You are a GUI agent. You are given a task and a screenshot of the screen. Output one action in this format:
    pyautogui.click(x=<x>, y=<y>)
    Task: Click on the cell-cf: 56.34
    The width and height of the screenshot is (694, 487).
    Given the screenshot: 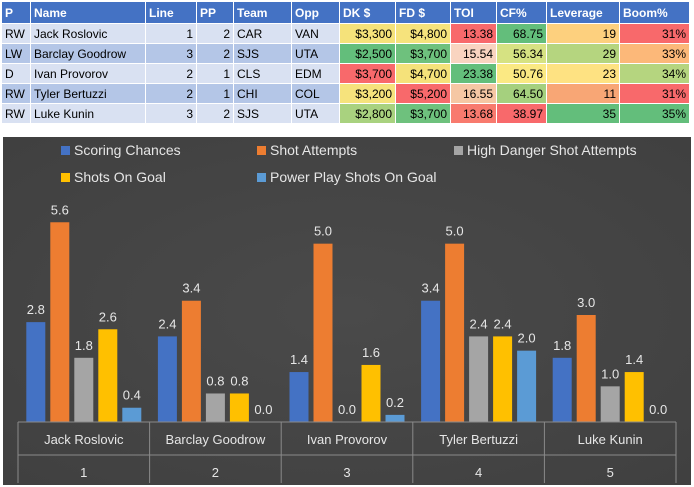 What is the action you would take?
    pyautogui.click(x=521, y=53)
    